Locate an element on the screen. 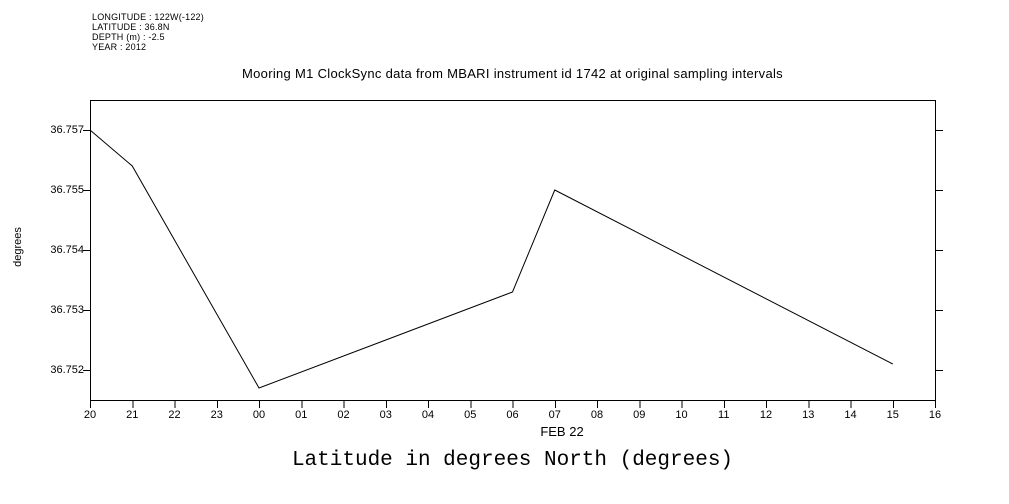 The width and height of the screenshot is (1009, 504). metadata-year: YEAR : 2012 is located at coordinates (119, 47).